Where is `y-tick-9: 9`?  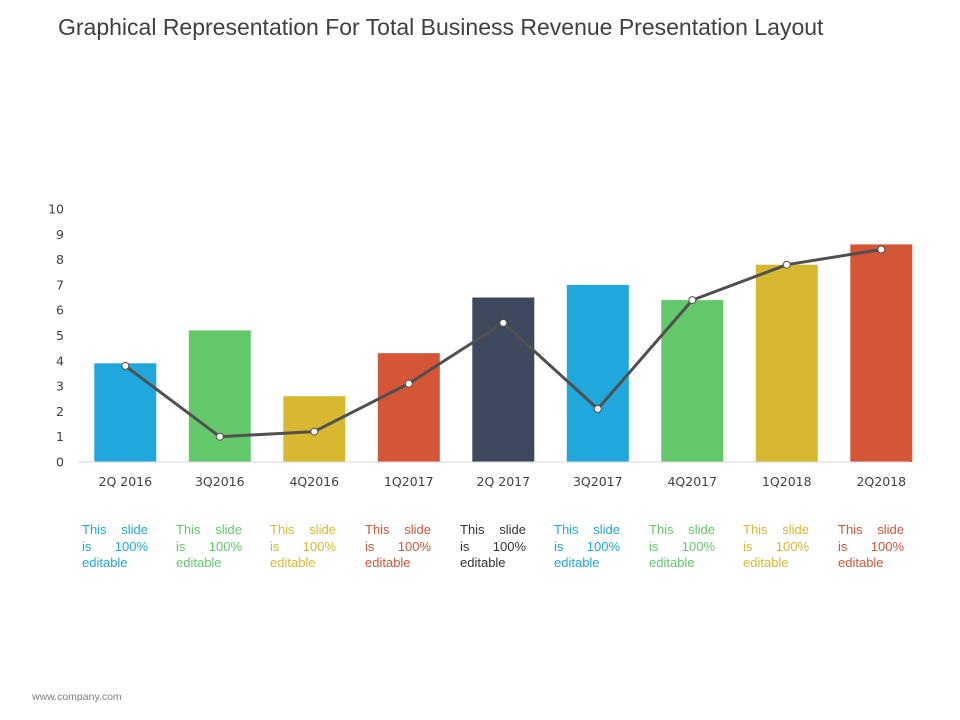 y-tick-9: 9 is located at coordinates (60, 234).